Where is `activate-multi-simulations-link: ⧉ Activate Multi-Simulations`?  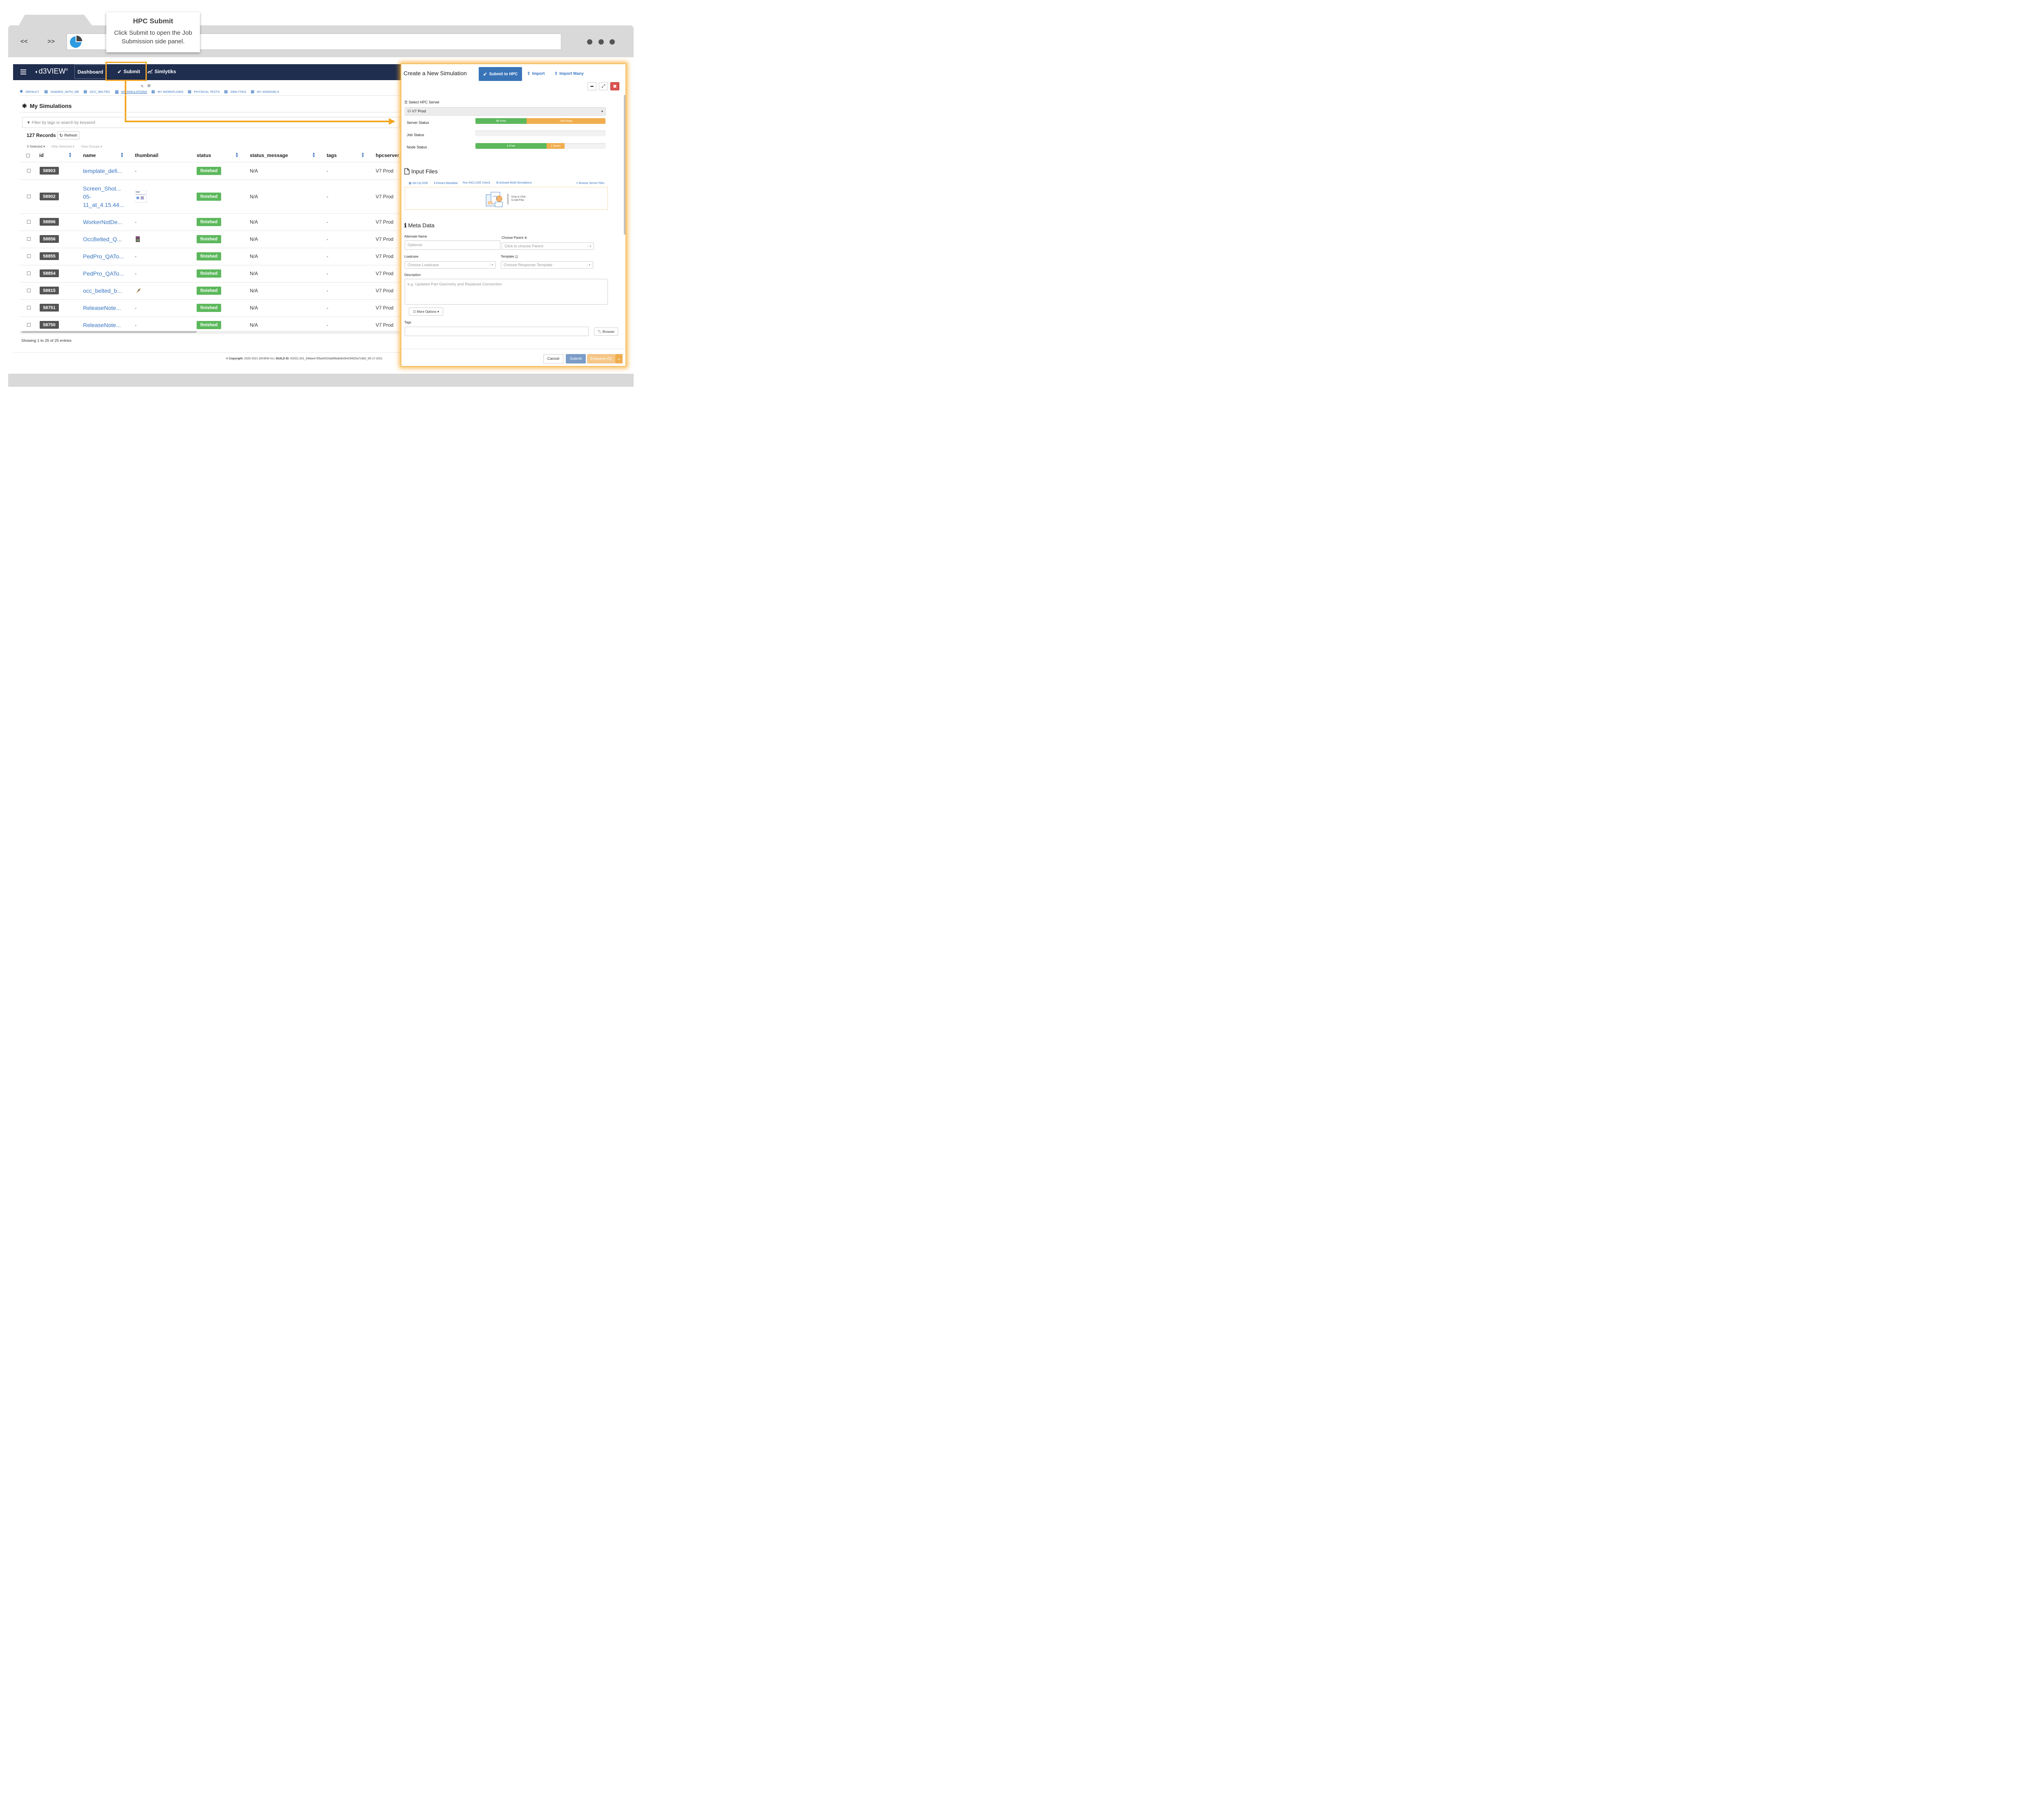
activate-multi-simulations-link: ⧉ Activate Multi-Simulations is located at coordinates (514, 183).